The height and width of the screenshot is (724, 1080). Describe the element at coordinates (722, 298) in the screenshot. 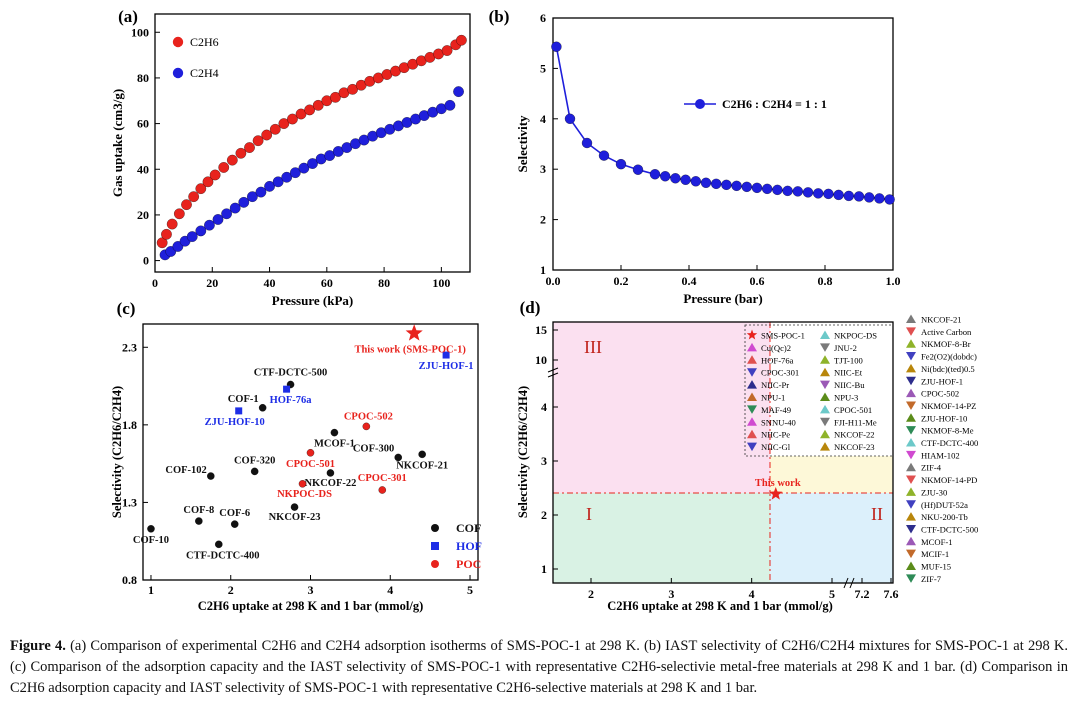

I see `panel-b-x-axis-title: Pressure (bar)` at that location.